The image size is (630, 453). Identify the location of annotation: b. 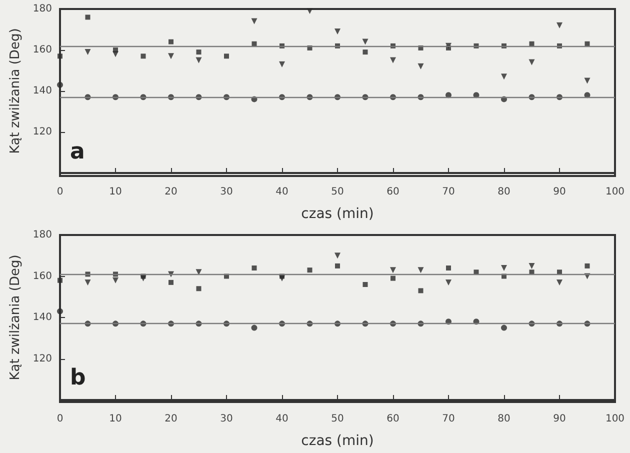
(78, 378).